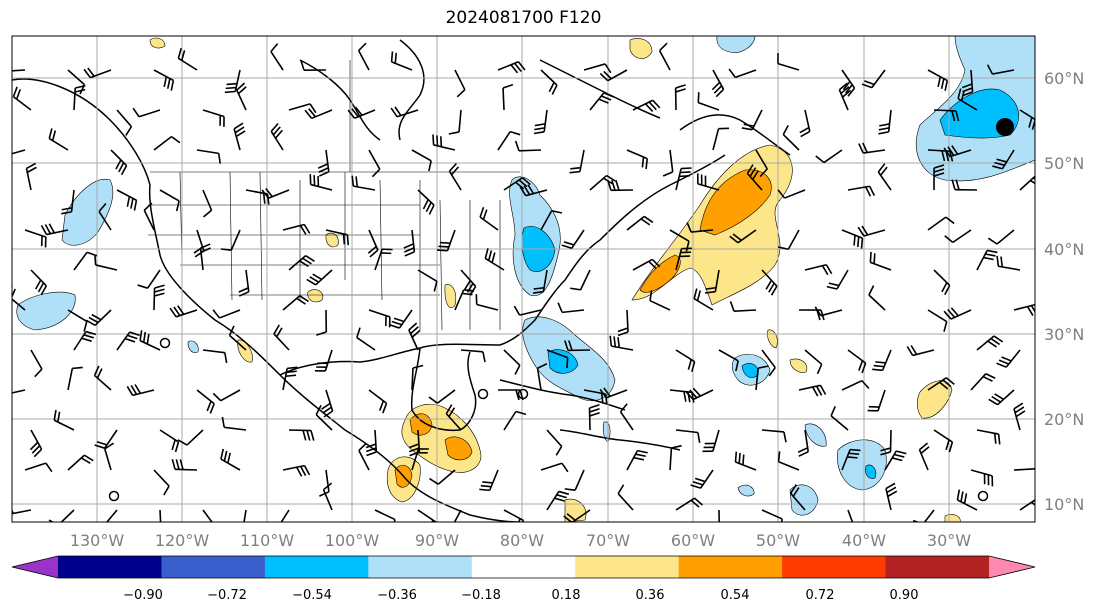 This screenshot has height=615, width=1105. What do you see at coordinates (949, 540) in the screenshot?
I see `lon-label: 30°W` at bounding box center [949, 540].